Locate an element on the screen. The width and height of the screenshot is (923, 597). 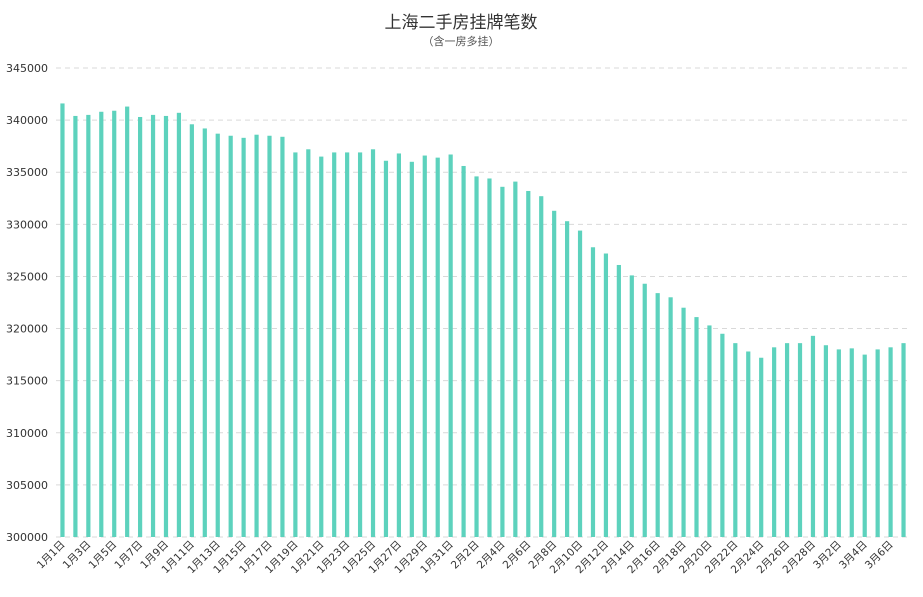
x-tick-label: 2月2日 is located at coordinates (465, 555).